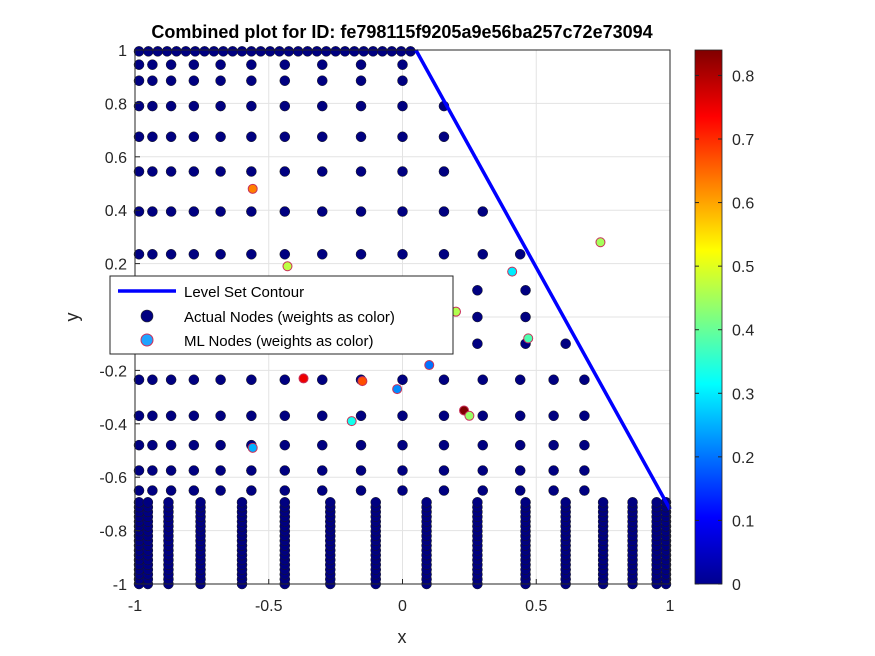  What do you see at coordinates (147, 316) in the screenshot?
I see `legend-actual-swatch` at bounding box center [147, 316].